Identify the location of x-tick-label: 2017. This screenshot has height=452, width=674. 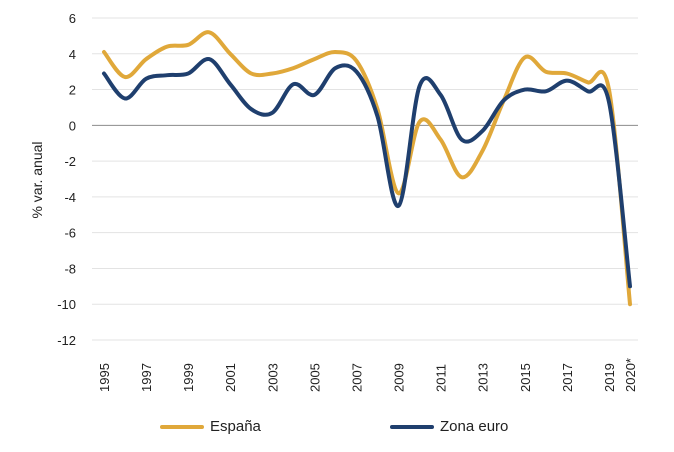
(567, 377).